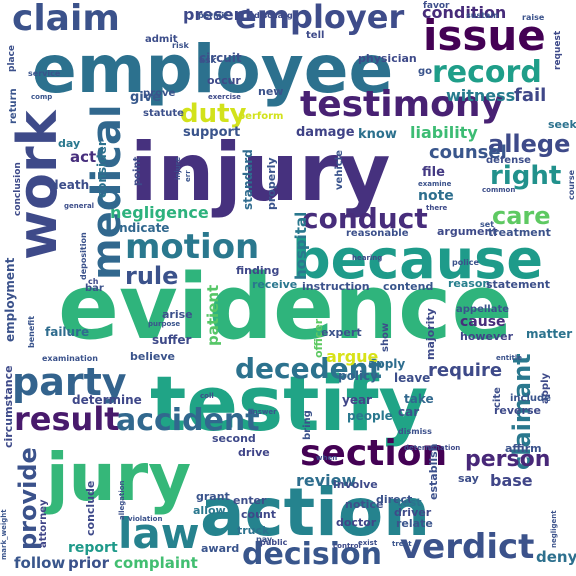 The height and width of the screenshot is (576, 576). Describe the element at coordinates (220, 58) in the screenshot. I see `word-circuit: circuit` at that location.